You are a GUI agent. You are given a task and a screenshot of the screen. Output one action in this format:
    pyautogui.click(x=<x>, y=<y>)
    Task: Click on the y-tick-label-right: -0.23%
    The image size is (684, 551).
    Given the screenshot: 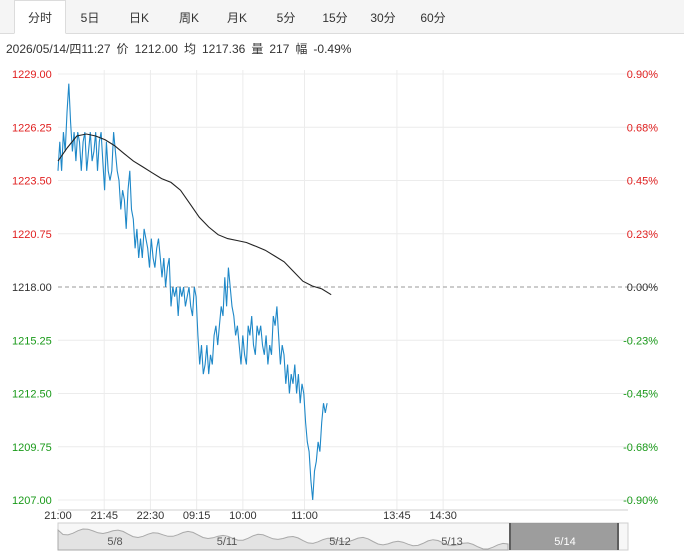 What is the action you would take?
    pyautogui.click(x=640, y=341)
    